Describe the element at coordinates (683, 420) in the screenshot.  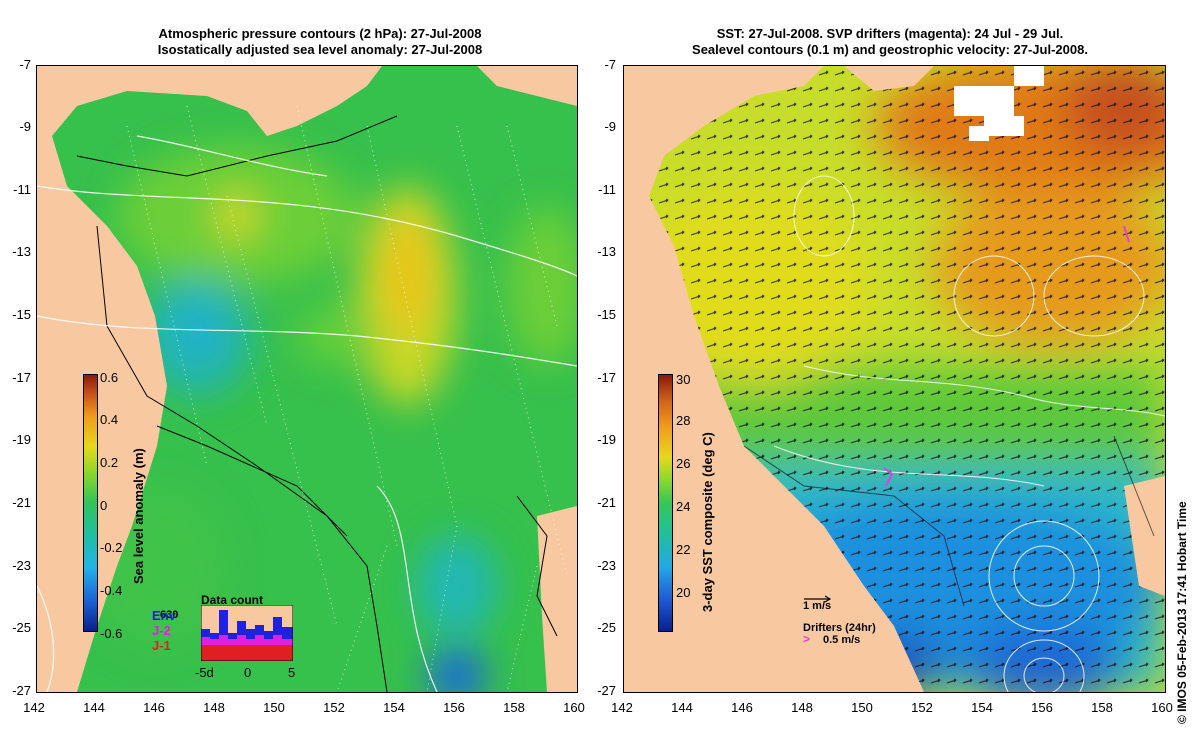
I see `colorbar-tick-label: 28` at that location.